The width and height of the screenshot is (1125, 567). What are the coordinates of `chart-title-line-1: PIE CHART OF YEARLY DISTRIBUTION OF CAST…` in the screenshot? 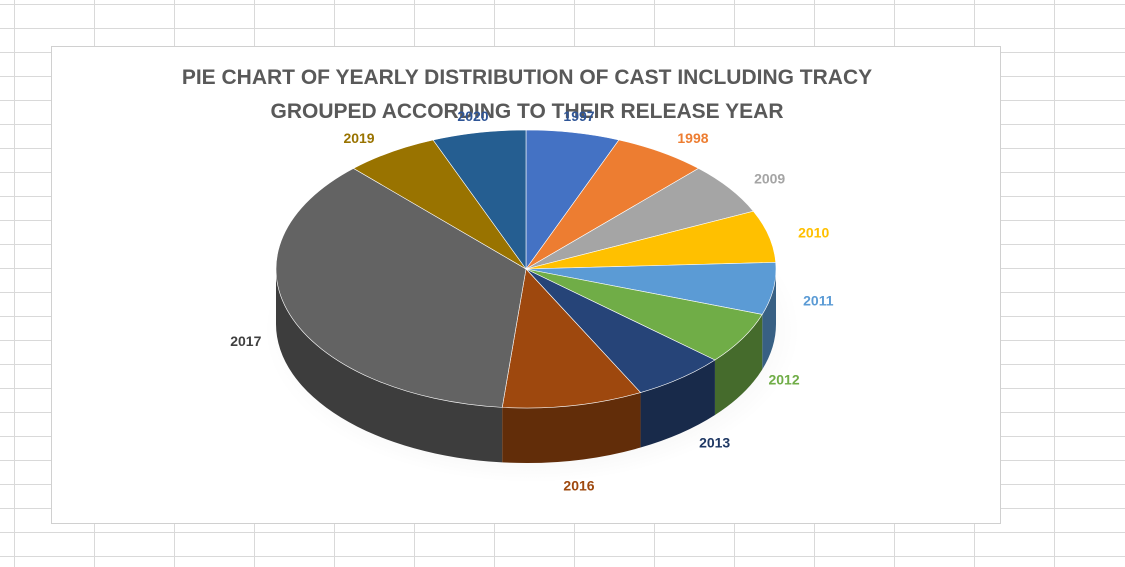 It's located at (527, 77).